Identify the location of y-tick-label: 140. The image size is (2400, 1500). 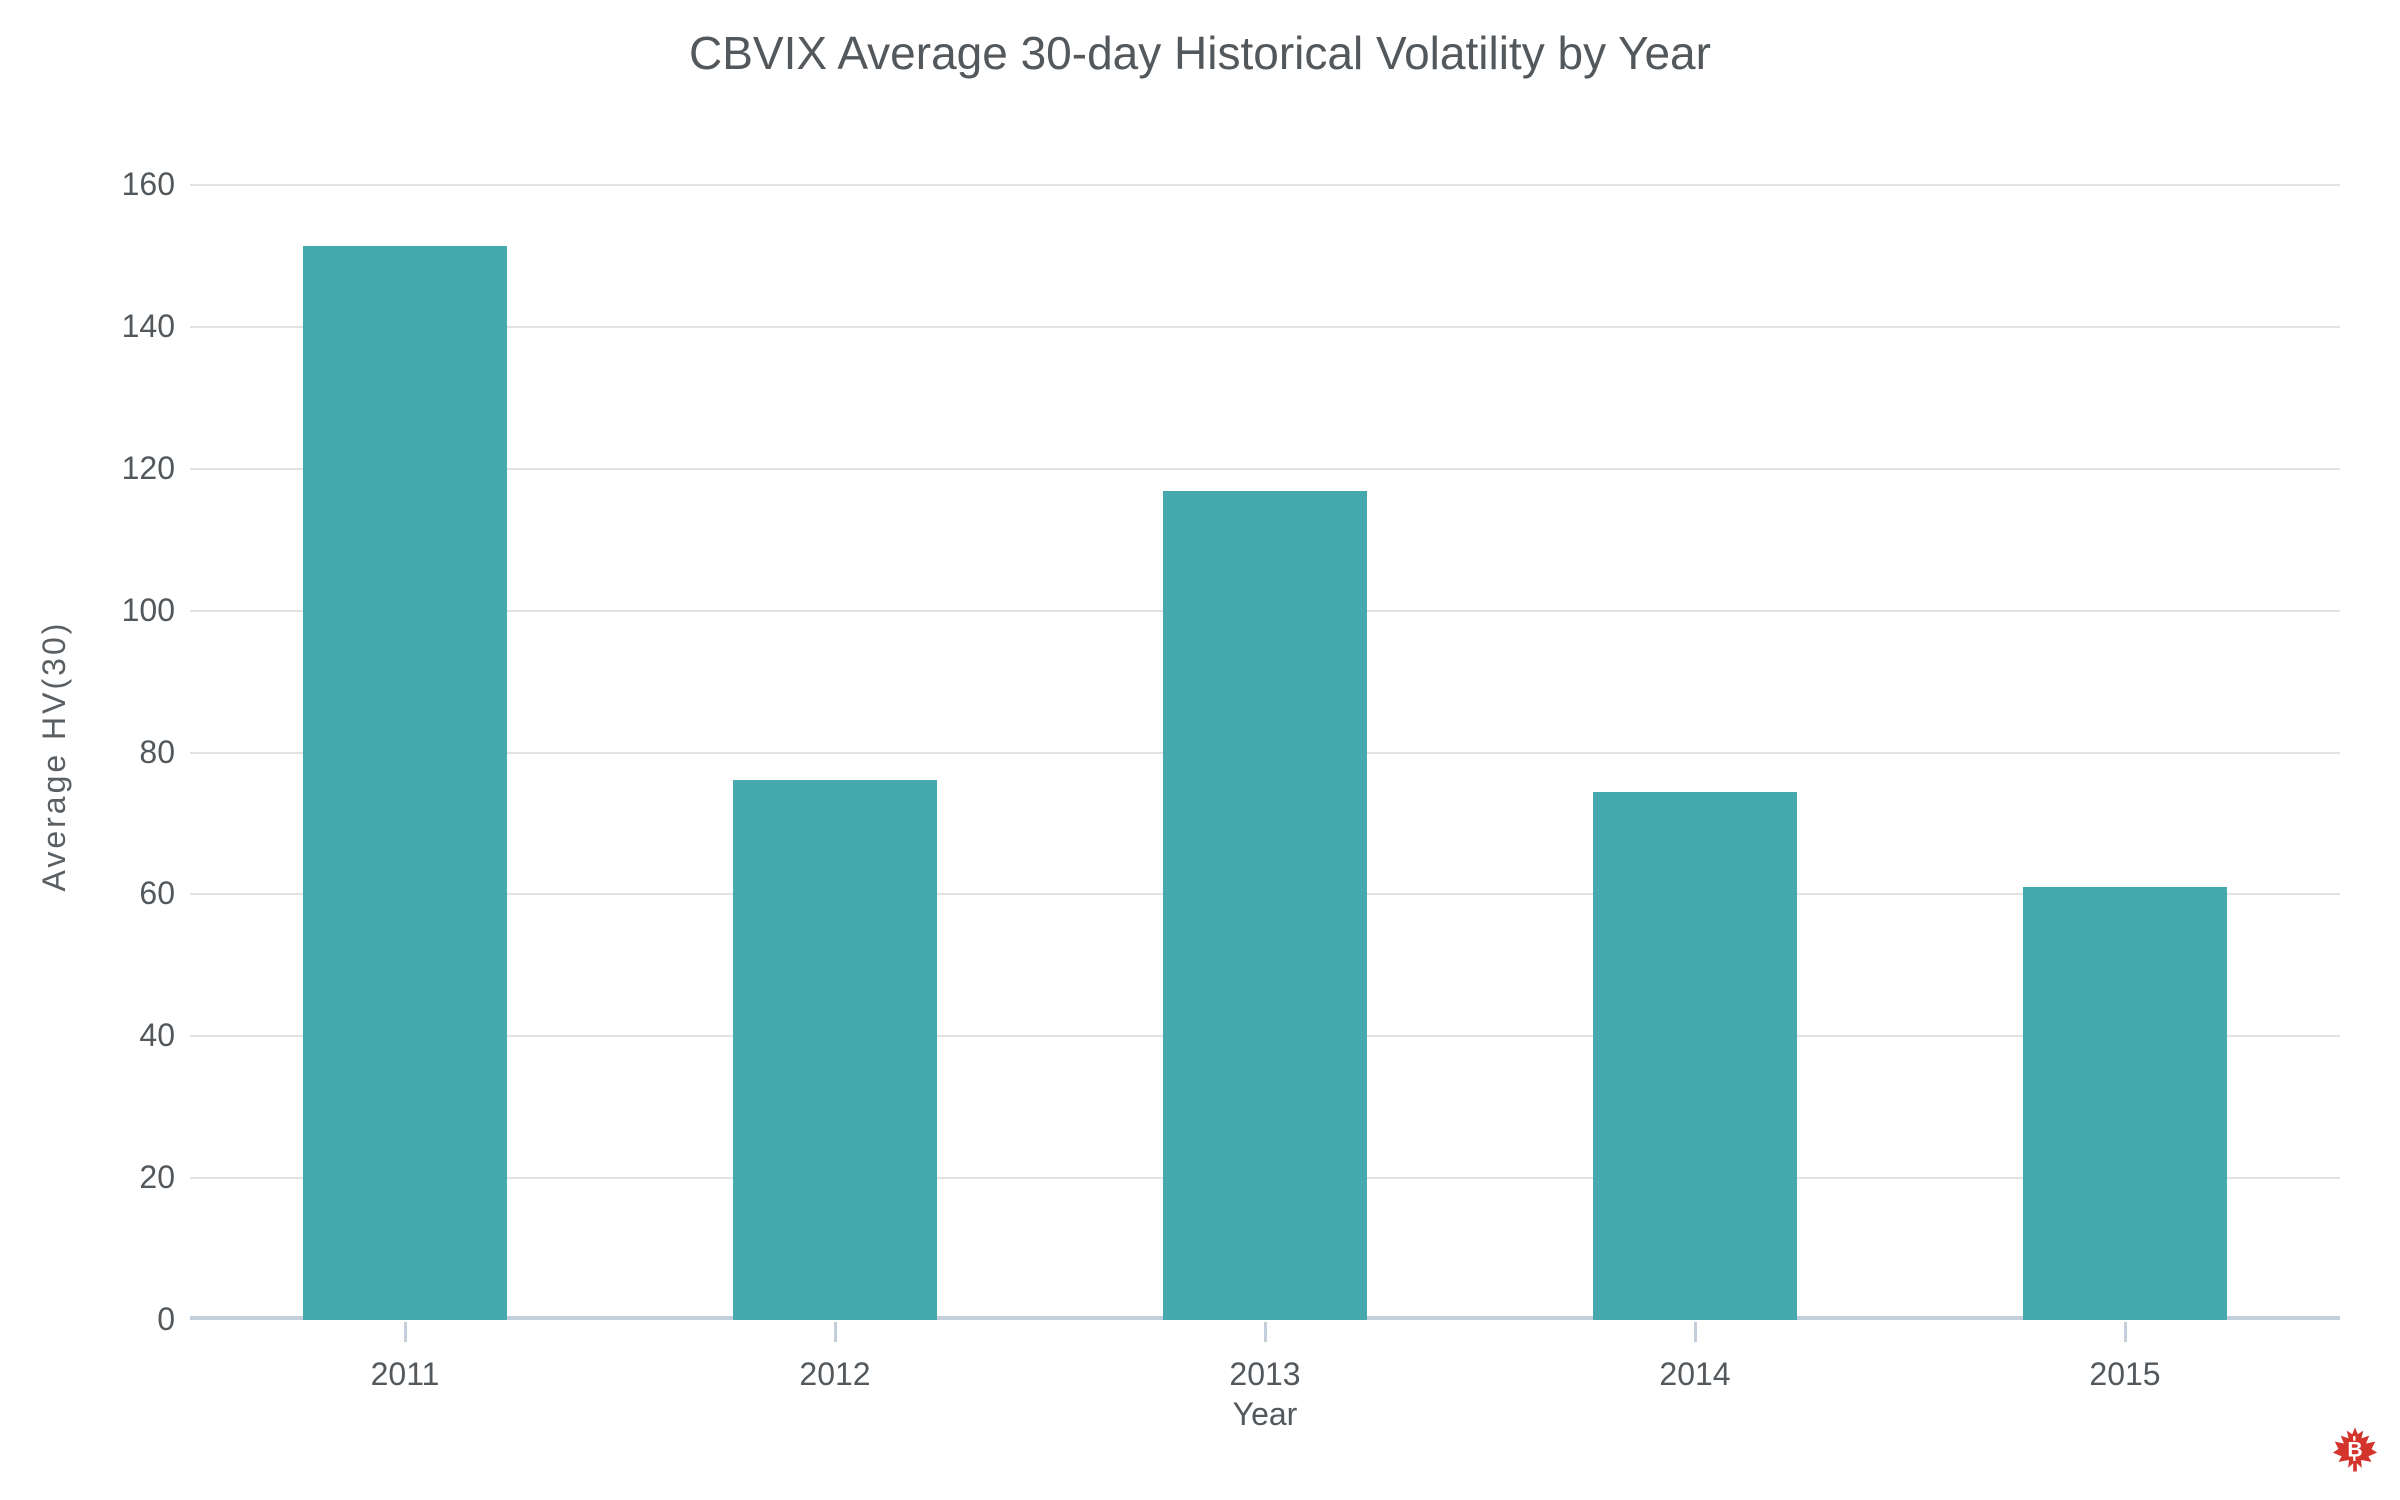
(148, 325).